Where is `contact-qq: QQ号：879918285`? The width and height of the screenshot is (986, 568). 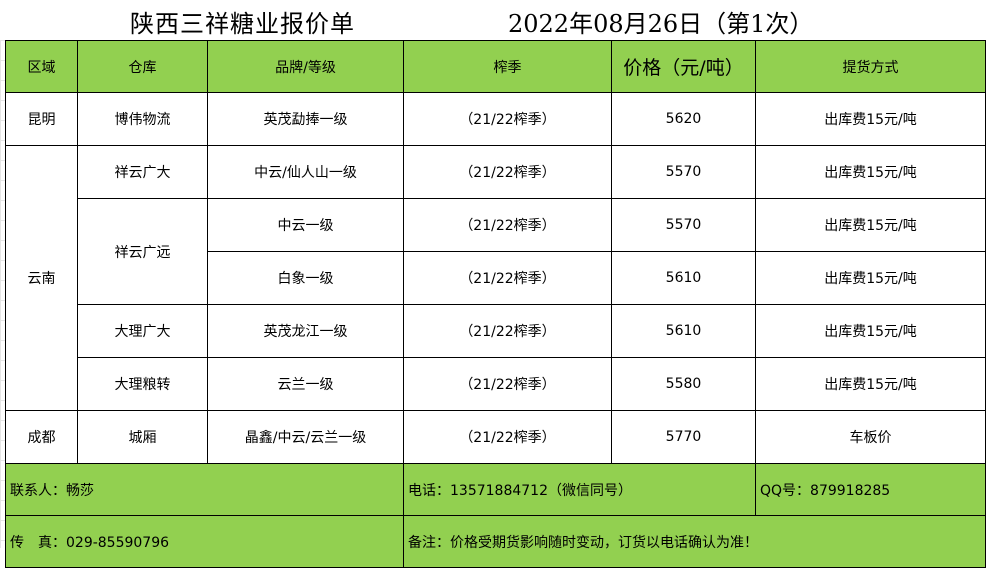 contact-qq: QQ号：879918285 is located at coordinates (870, 489).